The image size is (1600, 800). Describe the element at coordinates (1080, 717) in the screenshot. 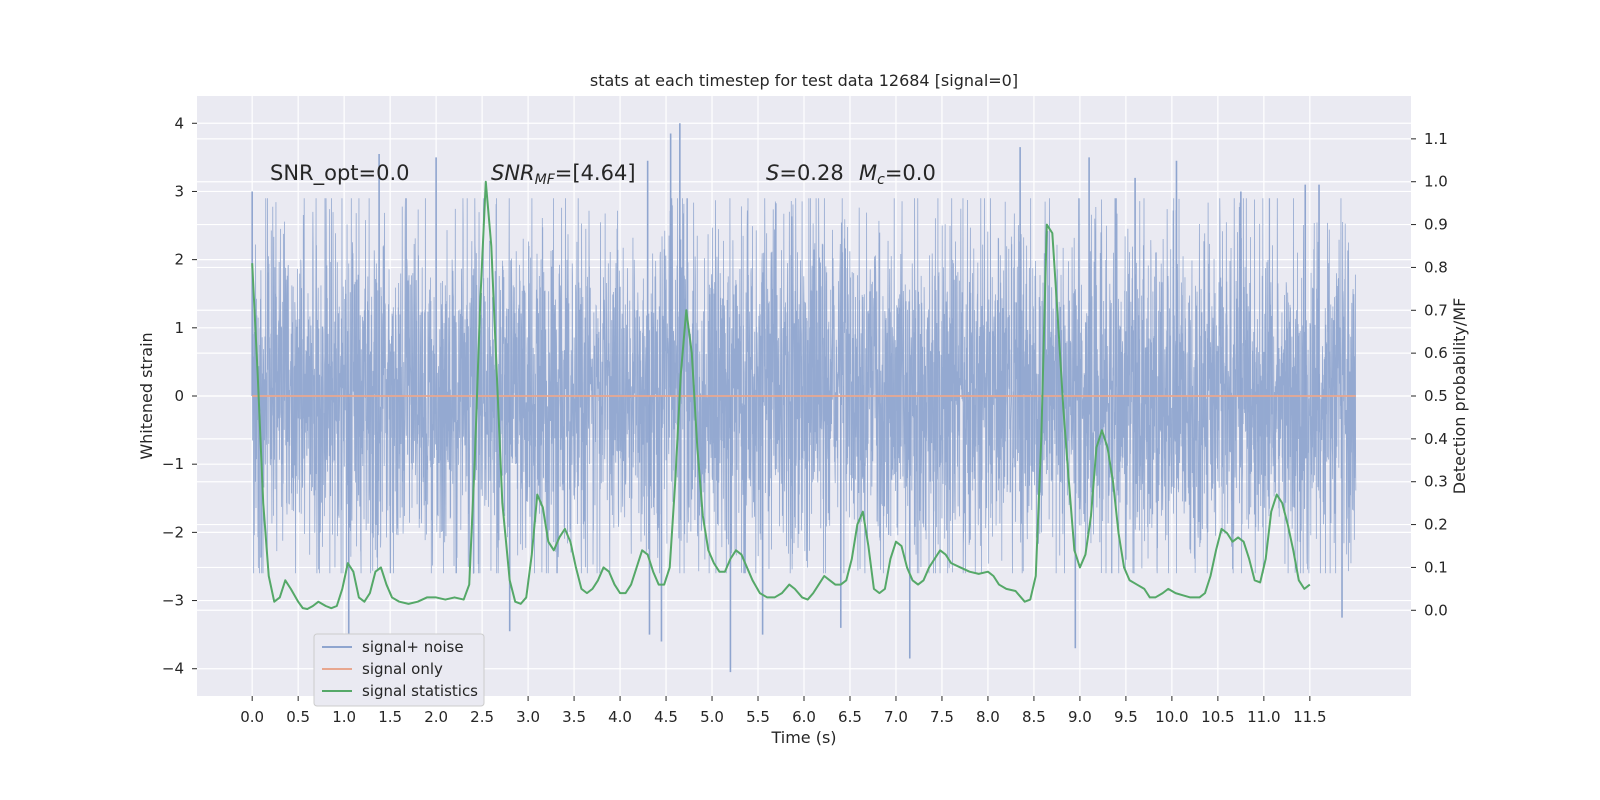

I see `x-tick-label: 9.0` at that location.